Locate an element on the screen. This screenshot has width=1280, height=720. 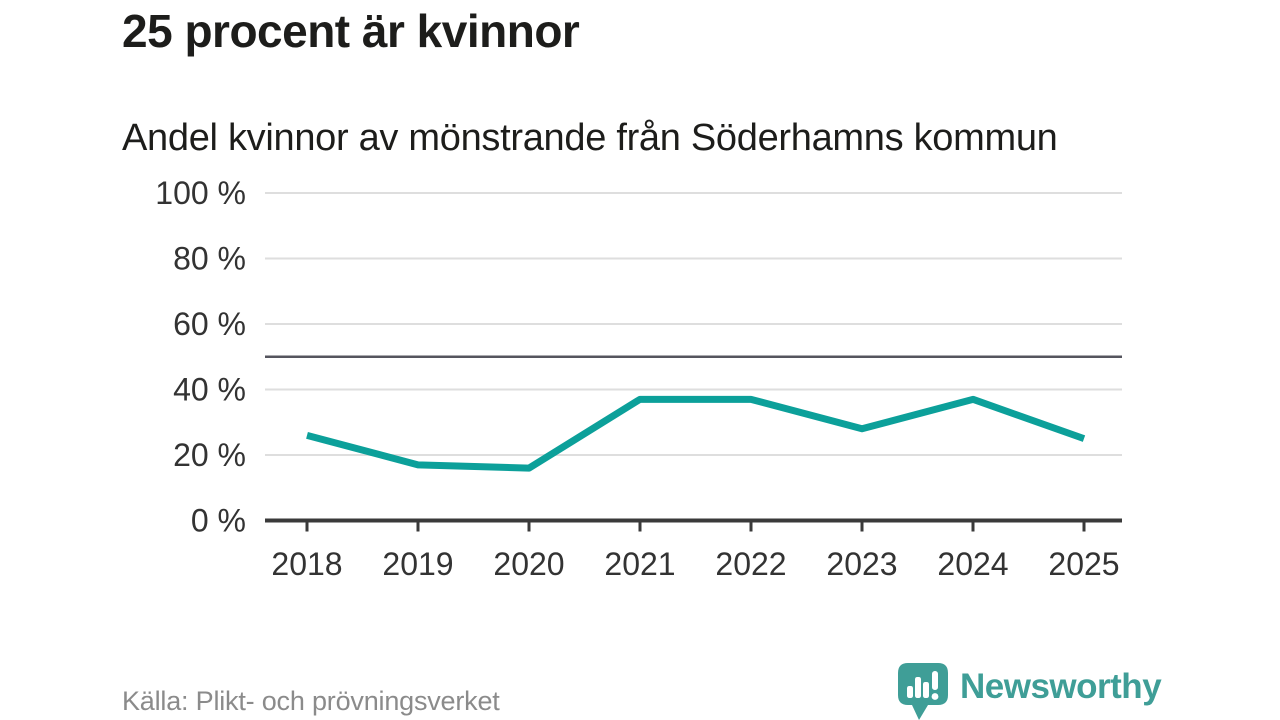
source-note: Källa: Plikt- och prövningsverket is located at coordinates (311, 701).